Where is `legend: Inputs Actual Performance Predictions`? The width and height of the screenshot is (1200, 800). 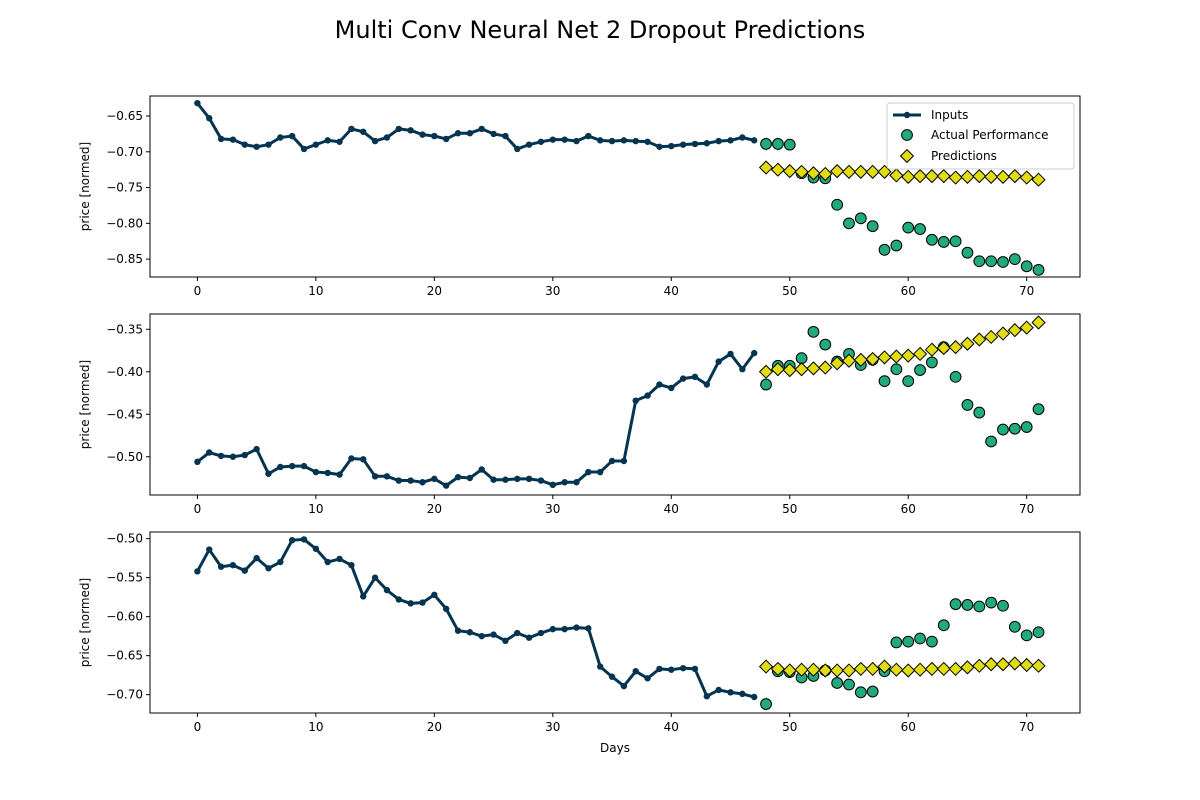
legend: Inputs Actual Performance Predictions is located at coordinates (980, 136).